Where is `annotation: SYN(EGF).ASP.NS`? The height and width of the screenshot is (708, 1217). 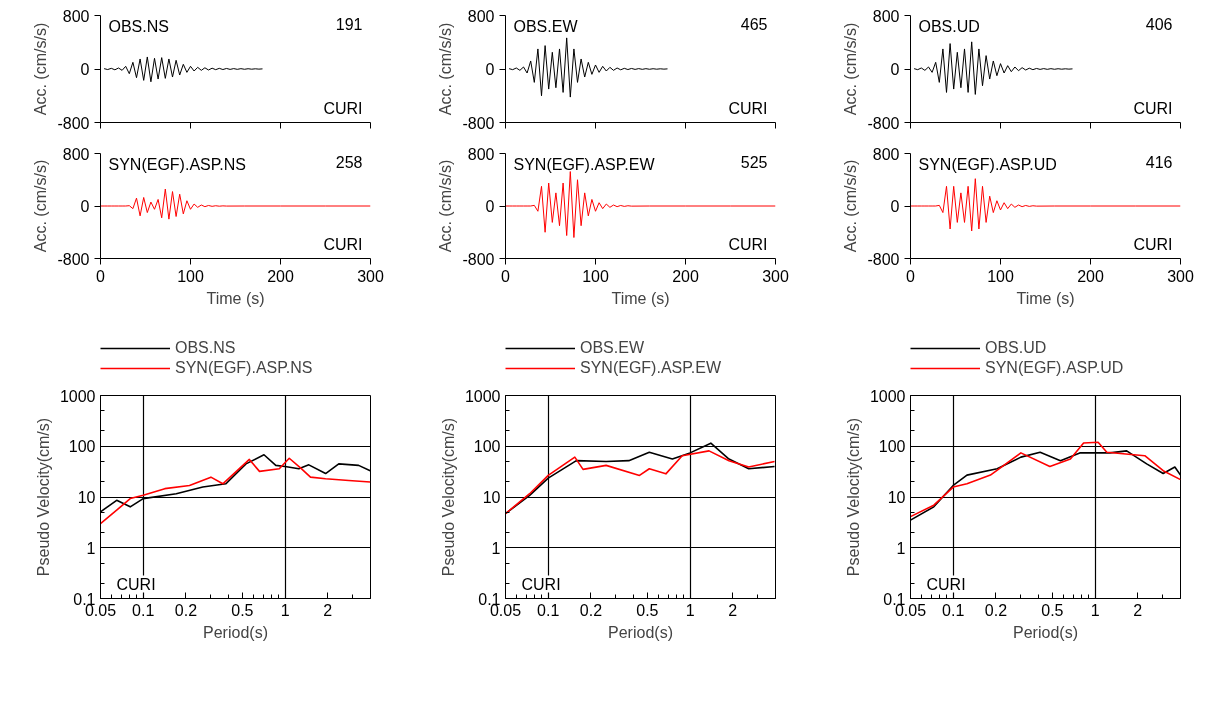
annotation: SYN(EGF).ASP.NS is located at coordinates (177, 164).